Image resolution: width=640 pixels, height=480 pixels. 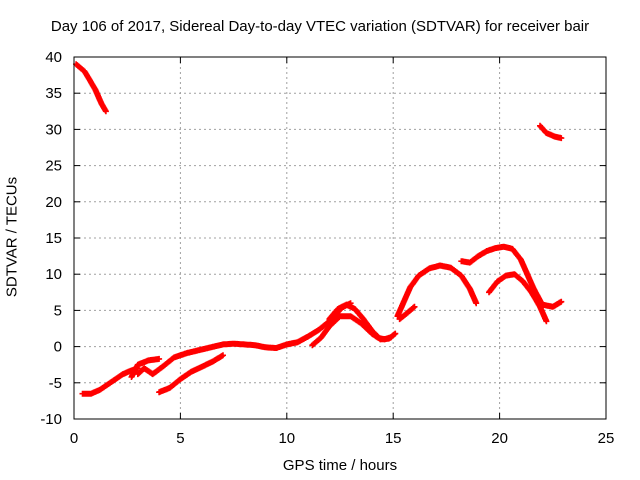 What do you see at coordinates (53, 129) in the screenshot?
I see `y-tick-label: 30` at bounding box center [53, 129].